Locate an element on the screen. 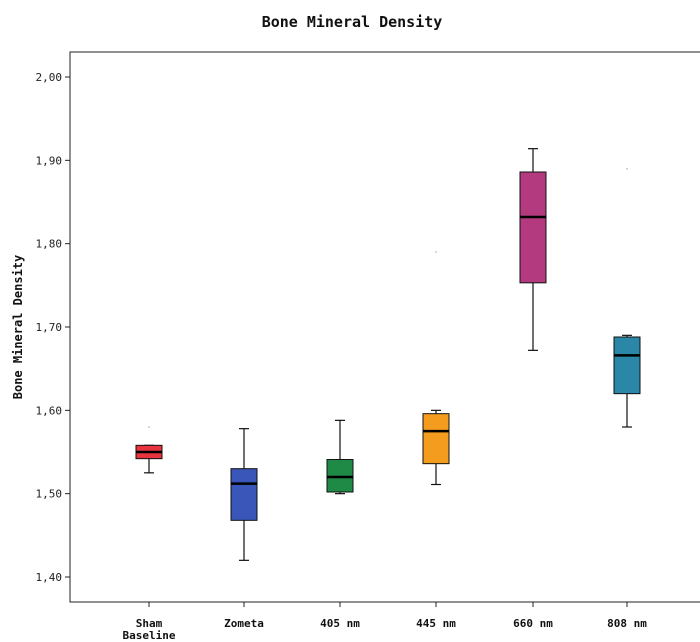 The image size is (700, 642). y-tick-label: 1,80 is located at coordinates (49, 244).